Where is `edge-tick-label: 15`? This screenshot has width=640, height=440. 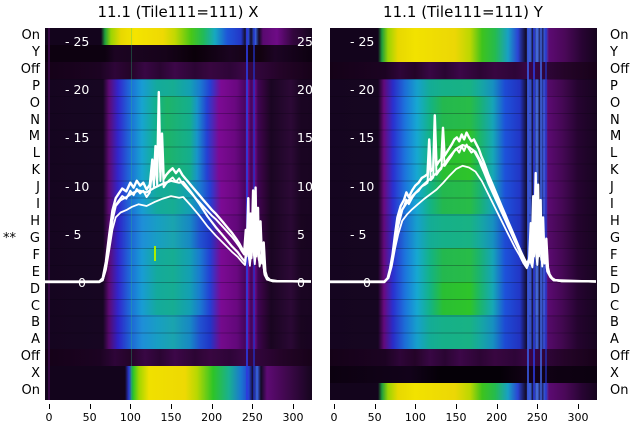
edge-tick-label: 15 is located at coordinates (304, 138).